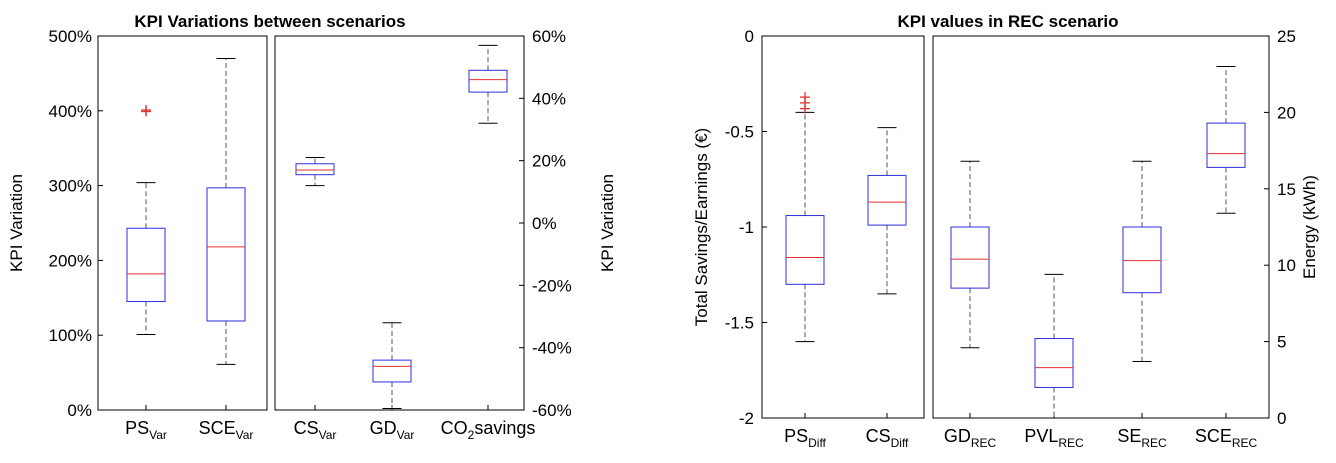 The height and width of the screenshot is (463, 1336). What do you see at coordinates (1281, 342) in the screenshot?
I see `y-tick-label: 5` at bounding box center [1281, 342].